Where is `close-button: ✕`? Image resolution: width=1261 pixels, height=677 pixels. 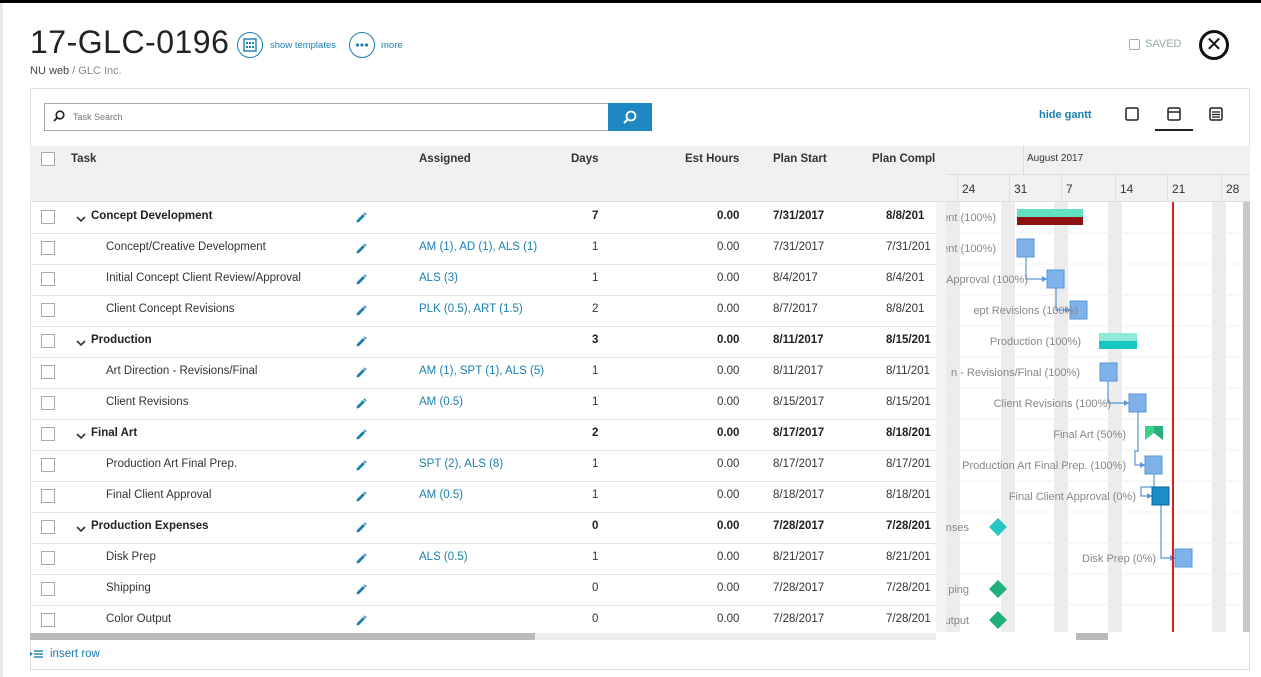 close-button: ✕ is located at coordinates (1214, 45).